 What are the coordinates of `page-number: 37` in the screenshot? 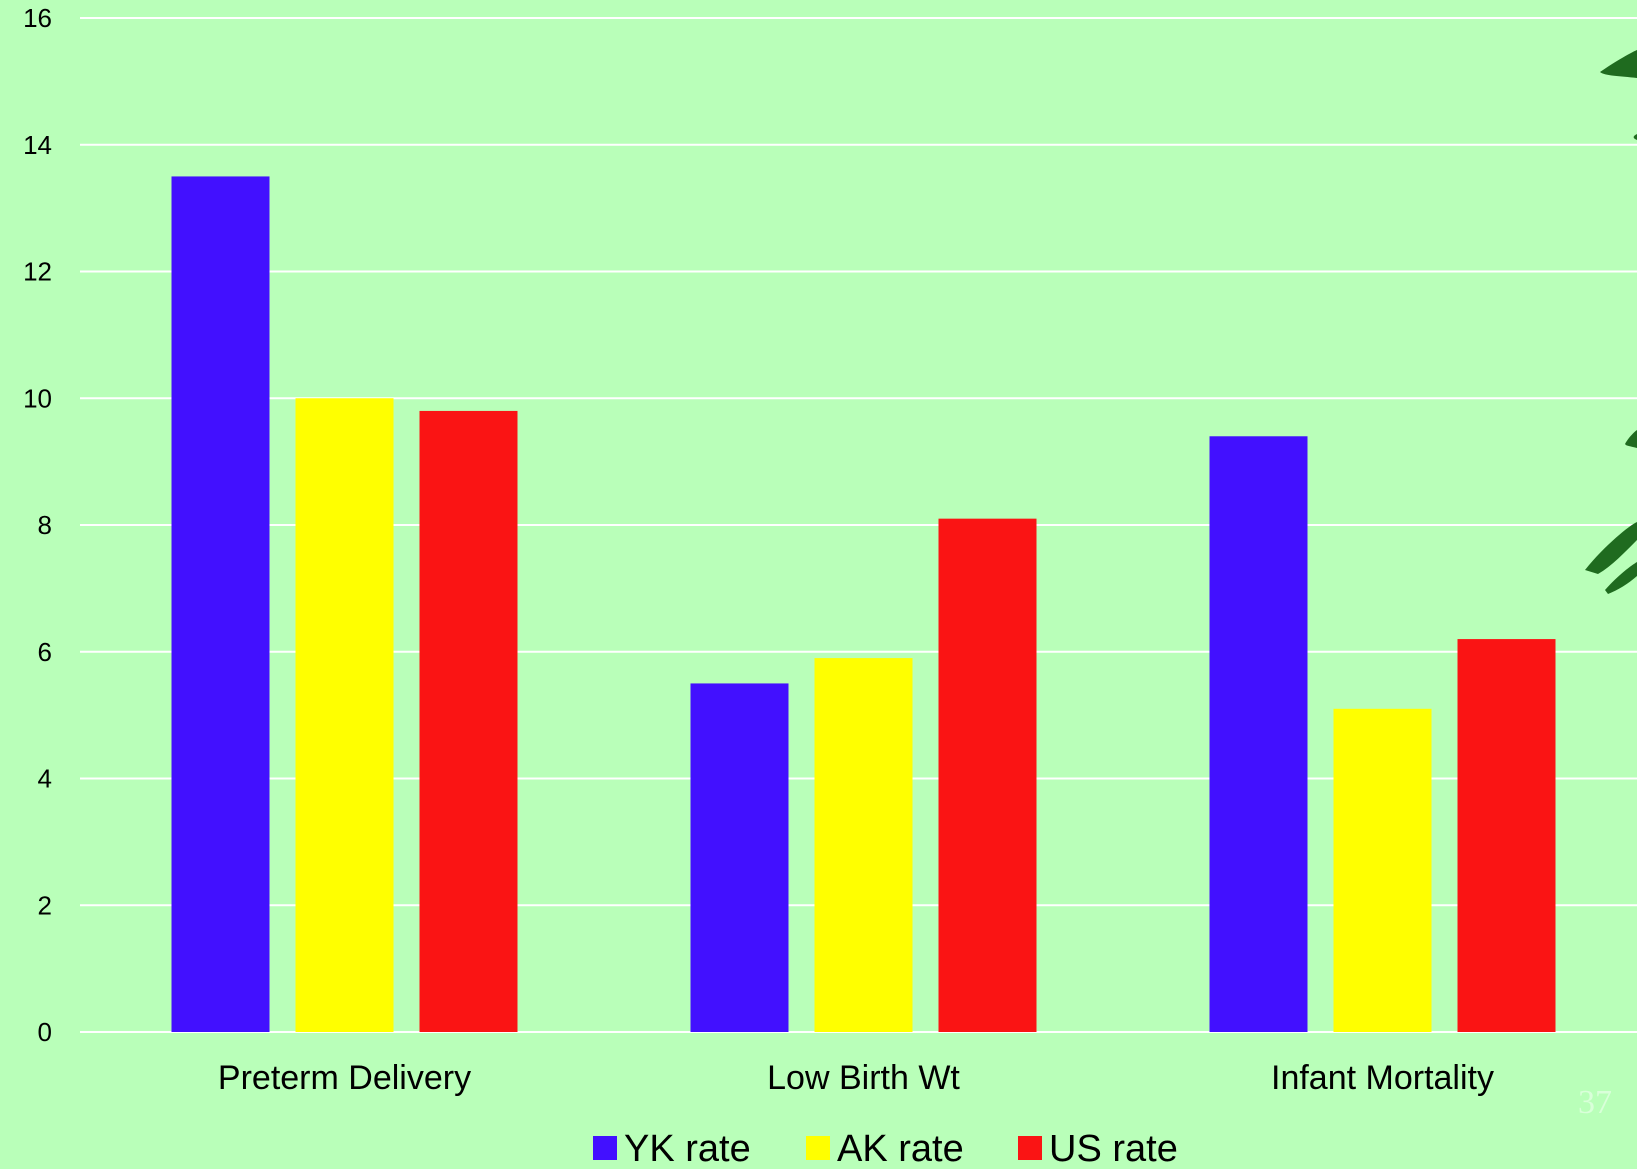 It's located at (1595, 1102).